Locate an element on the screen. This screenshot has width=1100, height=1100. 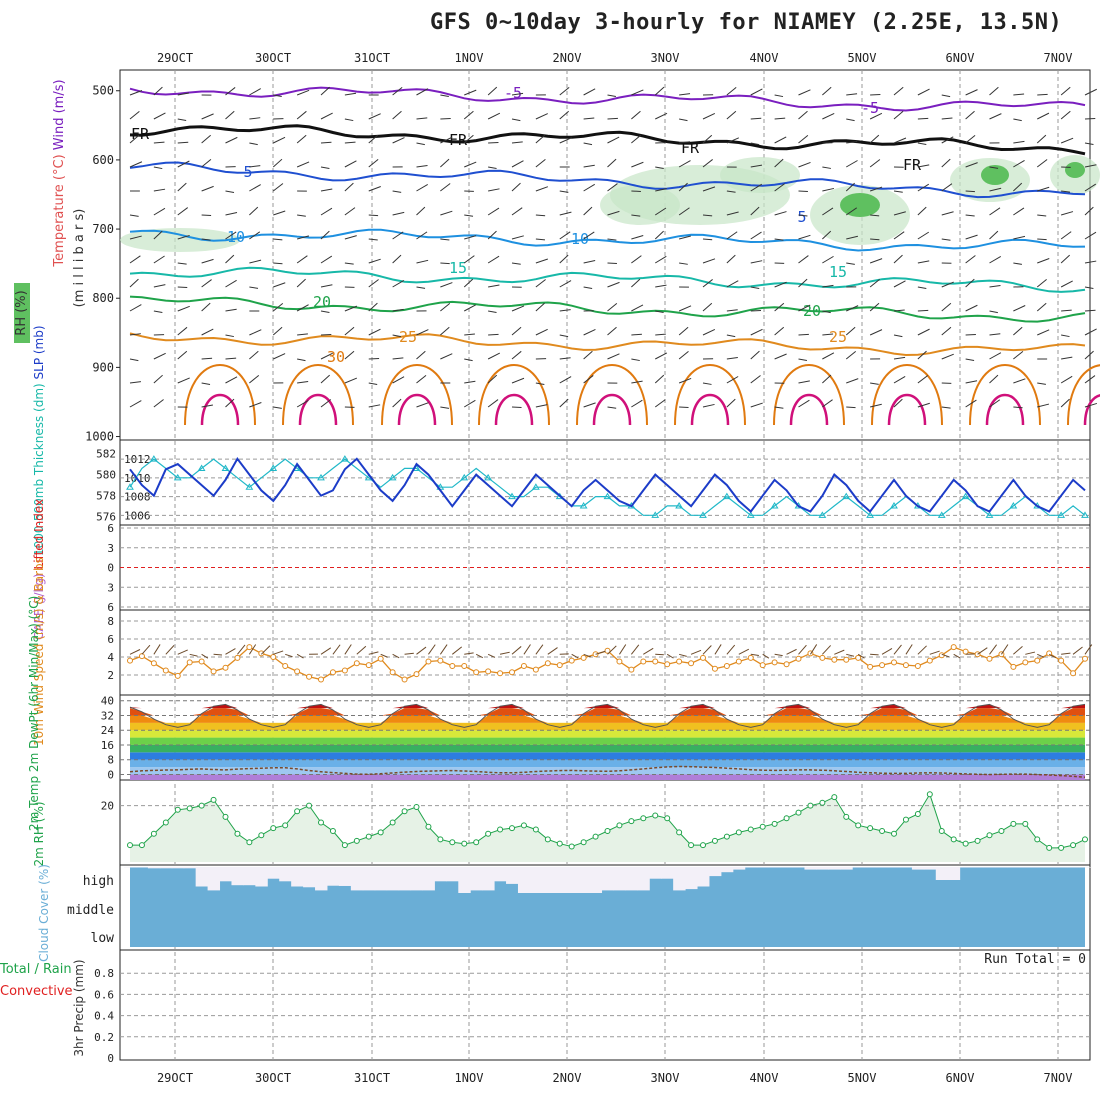
date-label-top: 2NOV is located at coordinates (567, 58).